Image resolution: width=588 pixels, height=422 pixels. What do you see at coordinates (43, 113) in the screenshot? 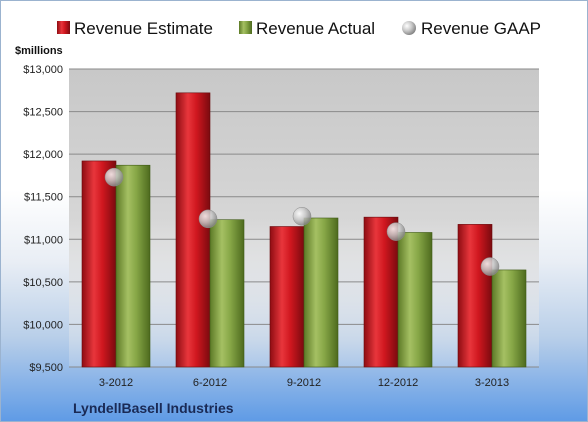
I see `y-tick-label: $12,500` at bounding box center [43, 113].